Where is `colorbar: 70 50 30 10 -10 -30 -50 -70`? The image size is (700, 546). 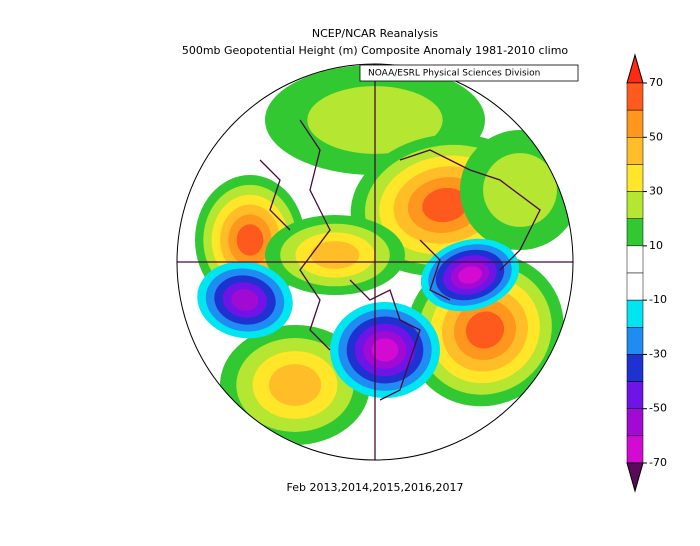
colorbar: 70 50 30 10 -10 -30 -50 -70 is located at coordinates (646, 273).